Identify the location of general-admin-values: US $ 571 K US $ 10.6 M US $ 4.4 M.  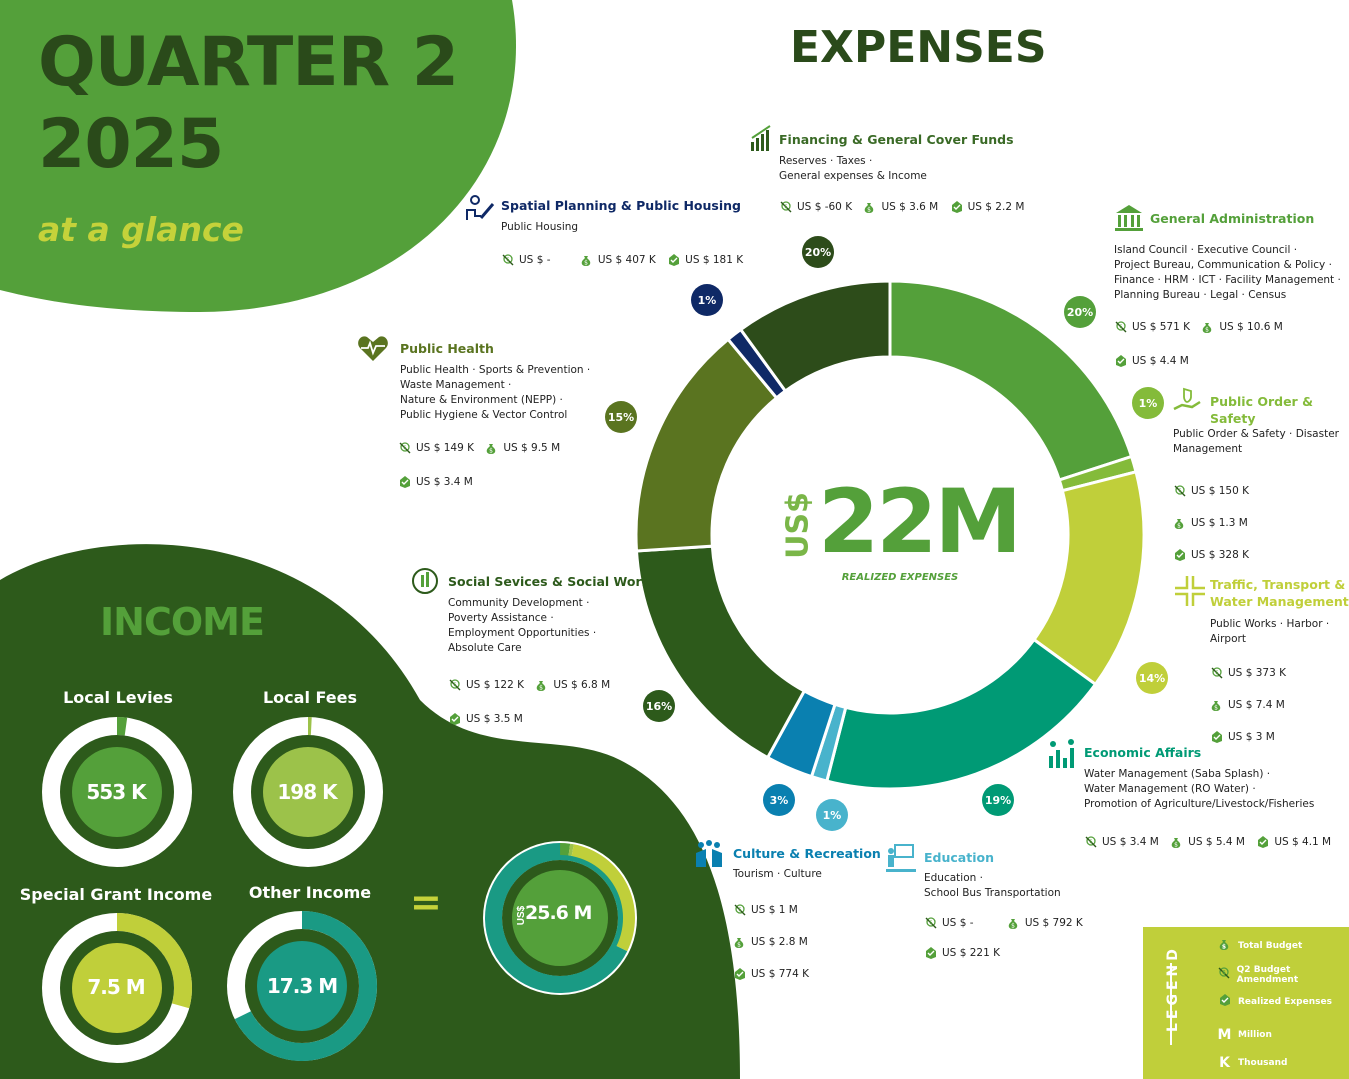
(1229, 346).